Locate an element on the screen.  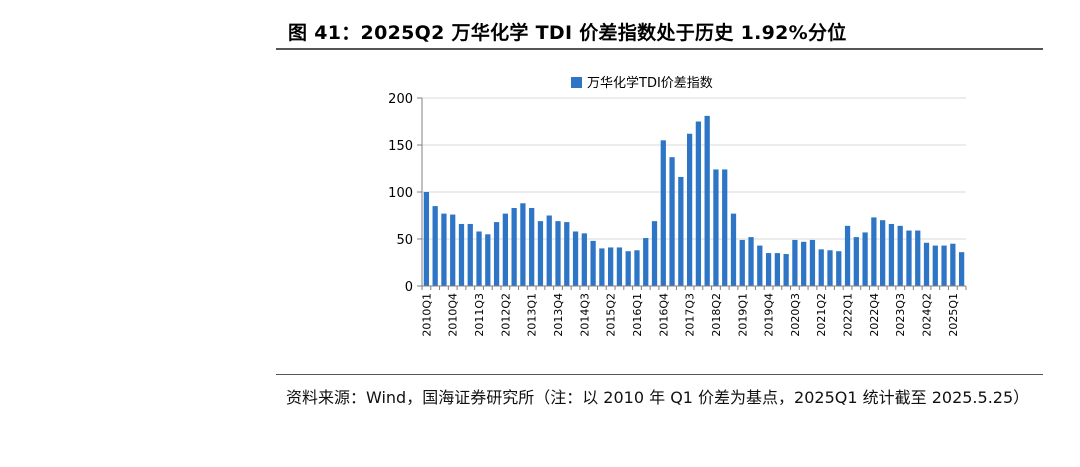
x-tick-label: 2023Q3 is located at coordinates (900, 315).